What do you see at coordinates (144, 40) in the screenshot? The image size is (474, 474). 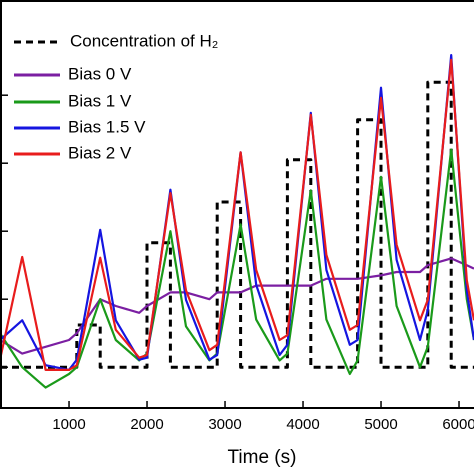 I see `legend-label: Concentration of H₂` at bounding box center [144, 40].